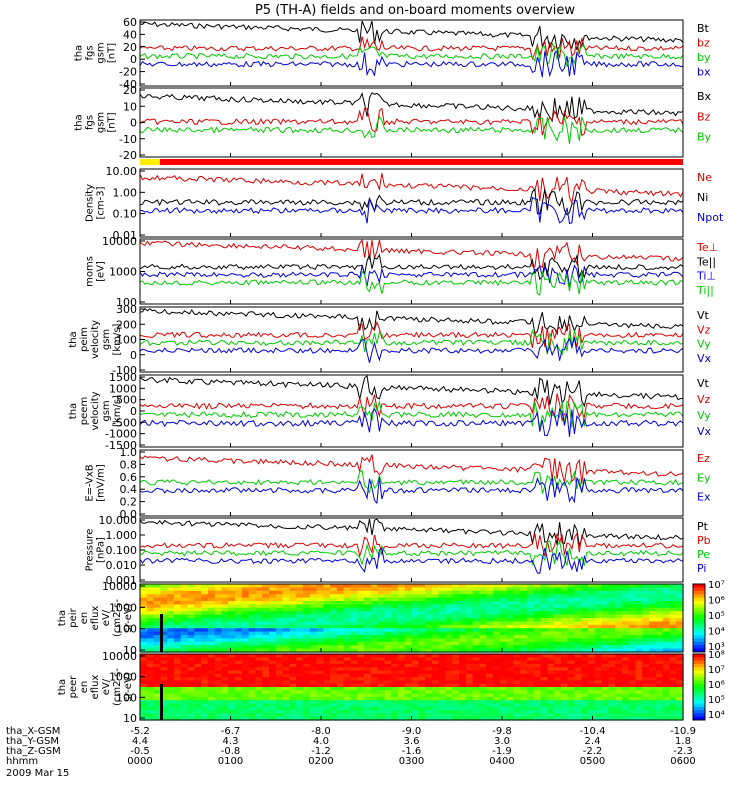 This screenshot has width=750, height=800. I want to click on x-tick-label: -0.8, so click(231, 751).